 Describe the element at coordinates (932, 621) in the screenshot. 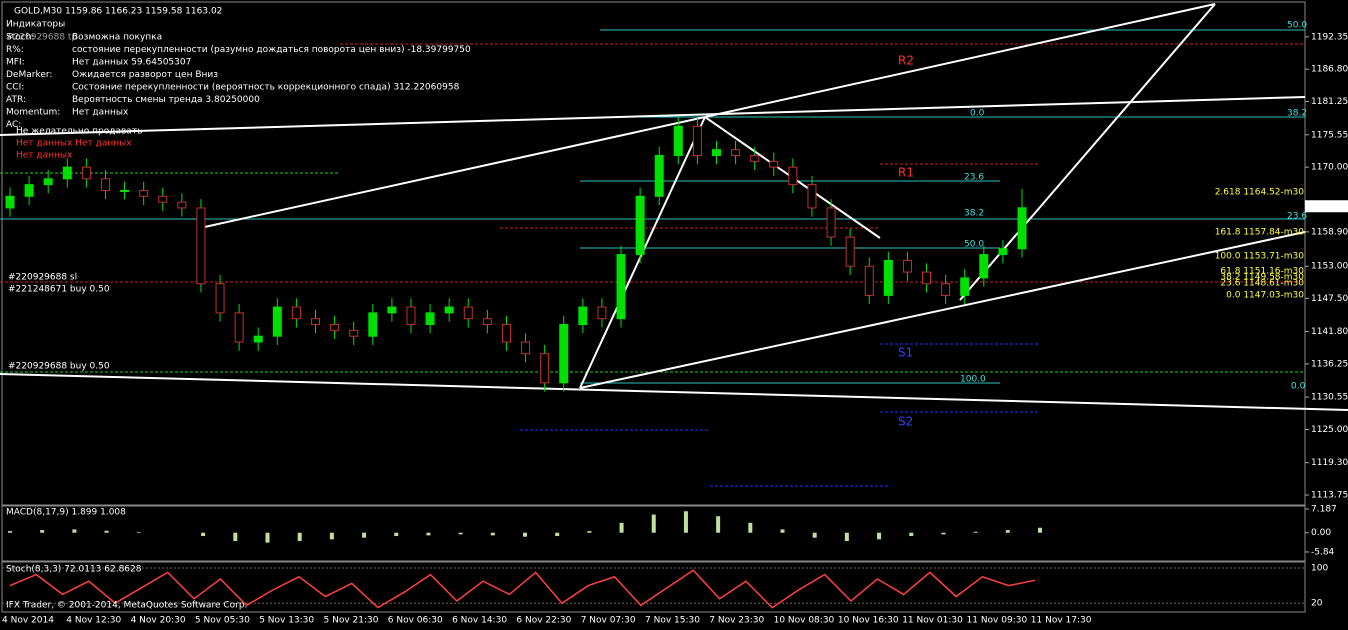

I see `x-tick-label: 11 Nov 01:30` at that location.